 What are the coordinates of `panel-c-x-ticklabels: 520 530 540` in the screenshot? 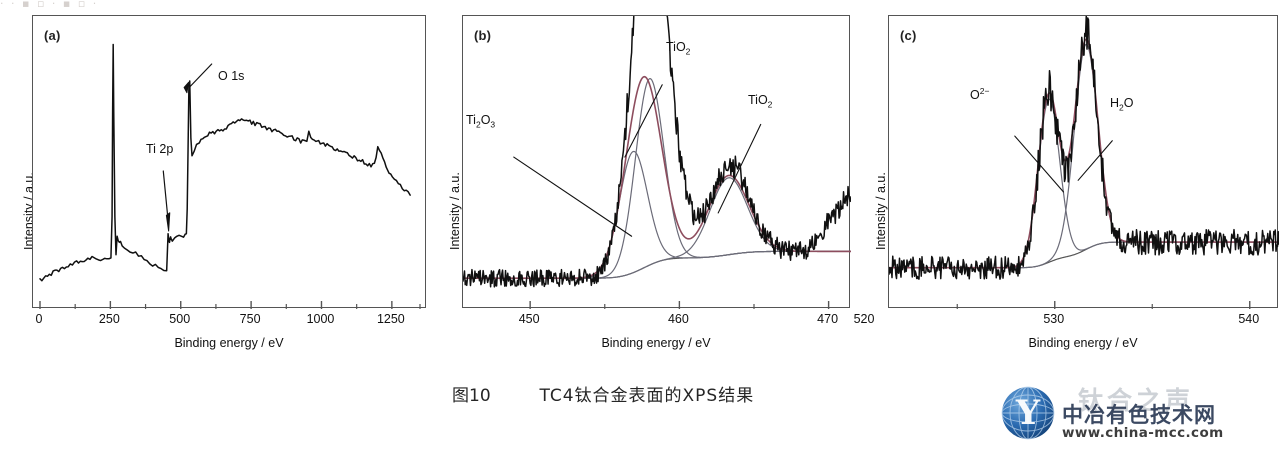 It's located at (1066, 321).